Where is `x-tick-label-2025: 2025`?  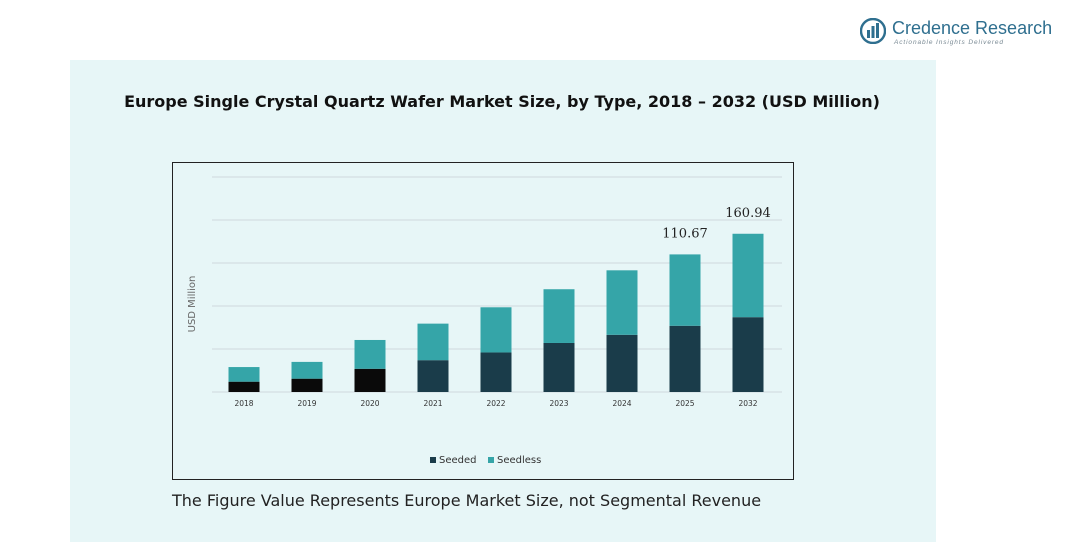
x-tick-label-2025: 2025 is located at coordinates (684, 403).